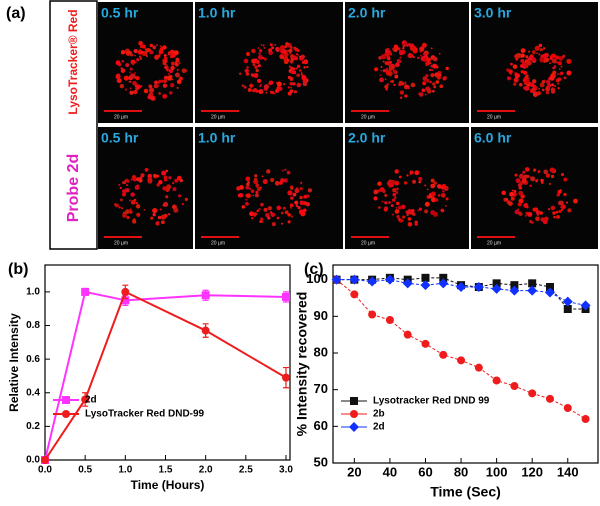 The image size is (600, 506). What do you see at coordinates (45, 470) in the screenshot?
I see `x-tick-label: 0.0` at bounding box center [45, 470].